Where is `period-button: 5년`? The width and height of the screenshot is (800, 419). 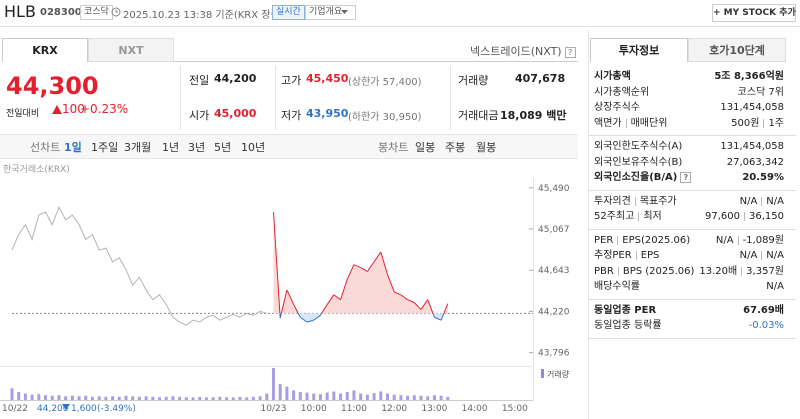
period-button: 5년 is located at coordinates (223, 147).